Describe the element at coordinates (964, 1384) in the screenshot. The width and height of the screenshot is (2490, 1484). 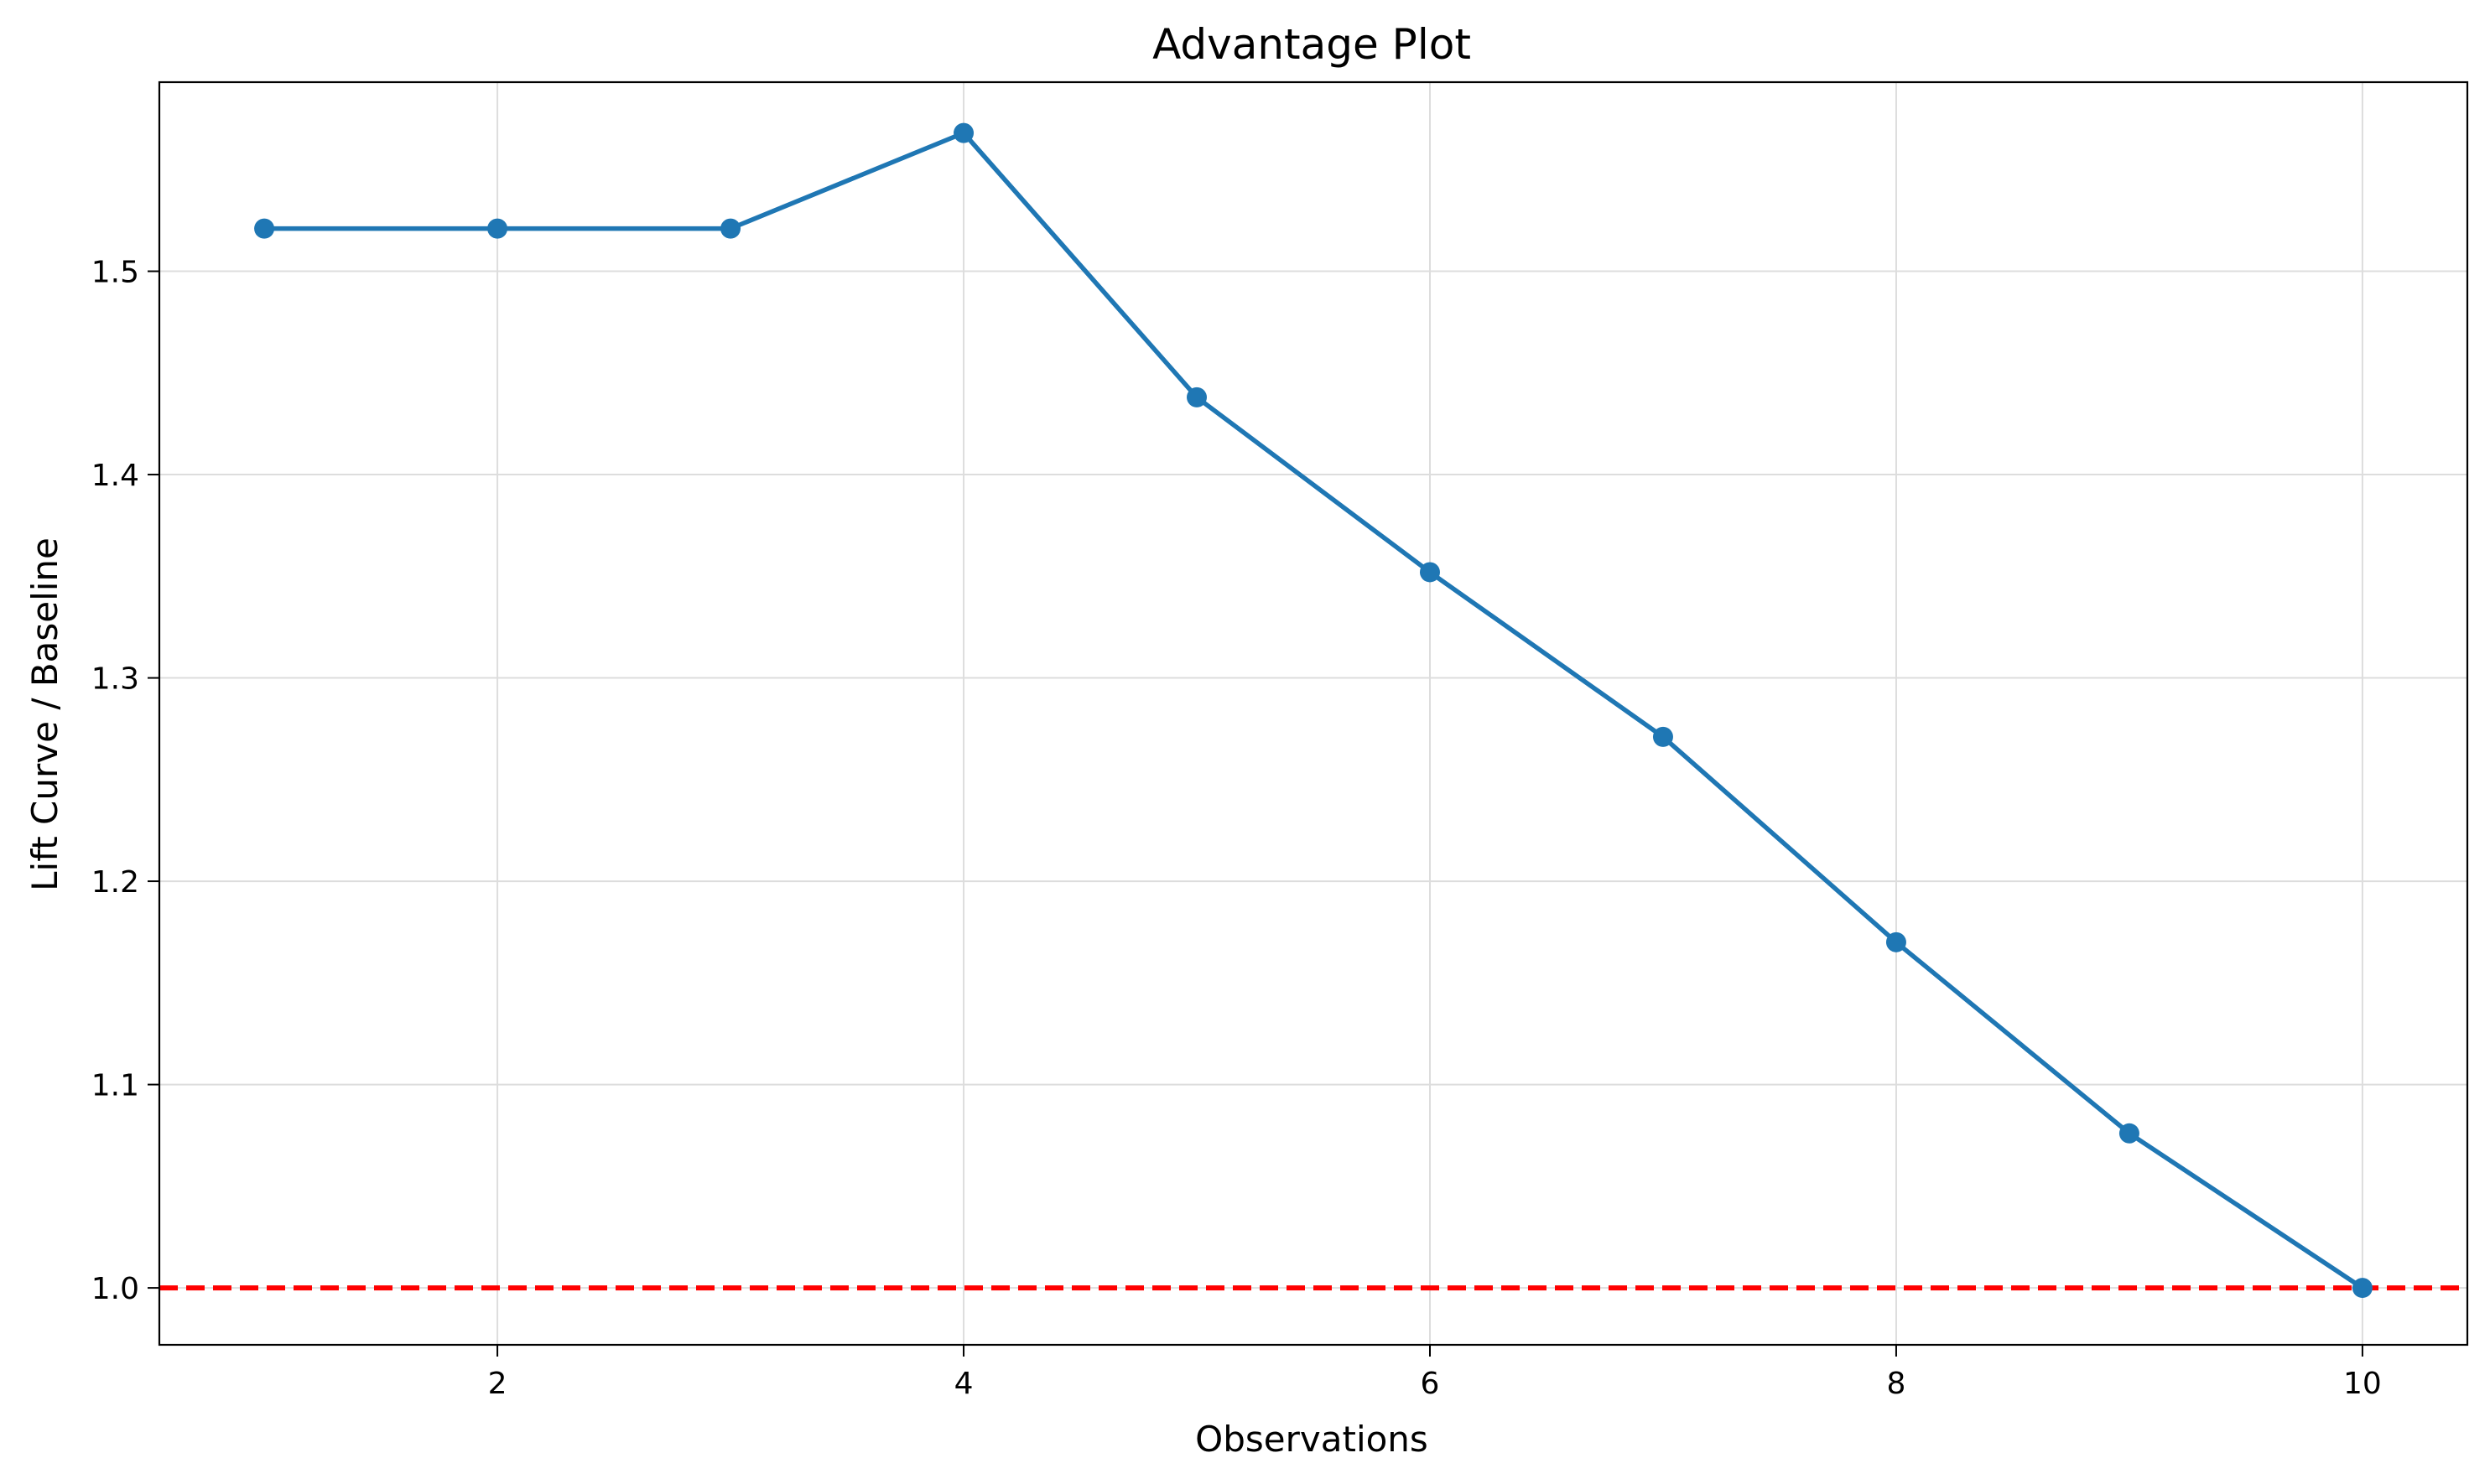
I see `x-tick-label: 4` at that location.